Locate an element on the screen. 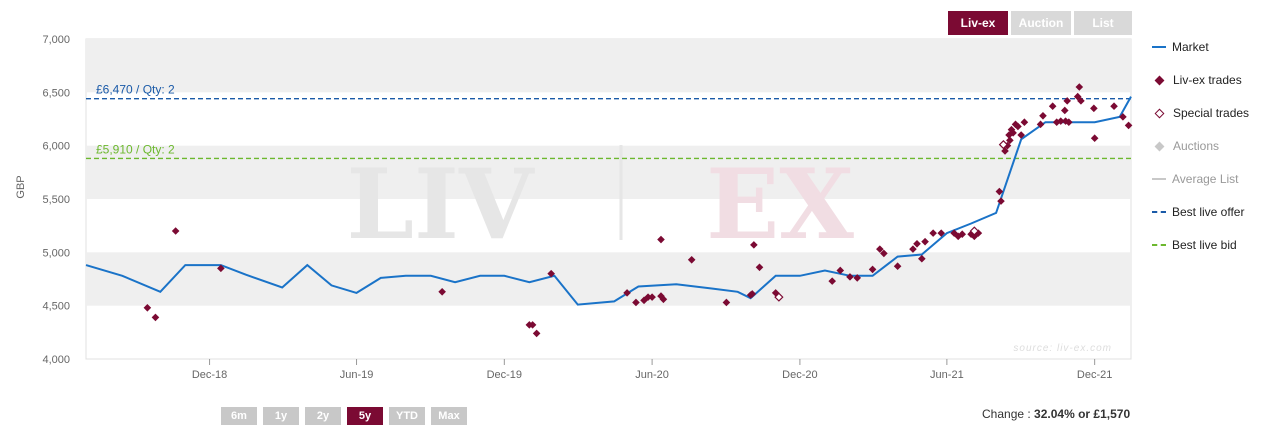 The width and height of the screenshot is (1275, 435). range-button-max: Max is located at coordinates (449, 416).